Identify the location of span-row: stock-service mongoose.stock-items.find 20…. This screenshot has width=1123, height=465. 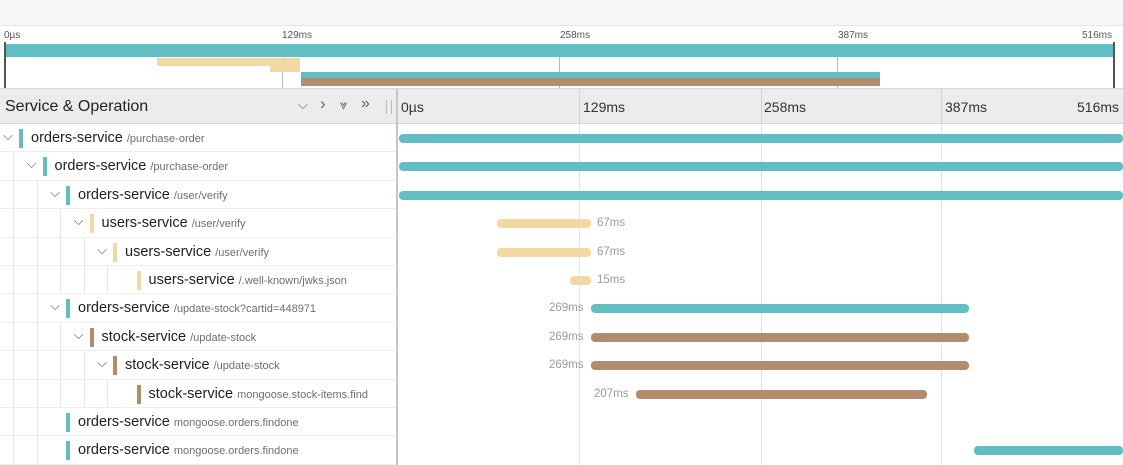
(561, 393).